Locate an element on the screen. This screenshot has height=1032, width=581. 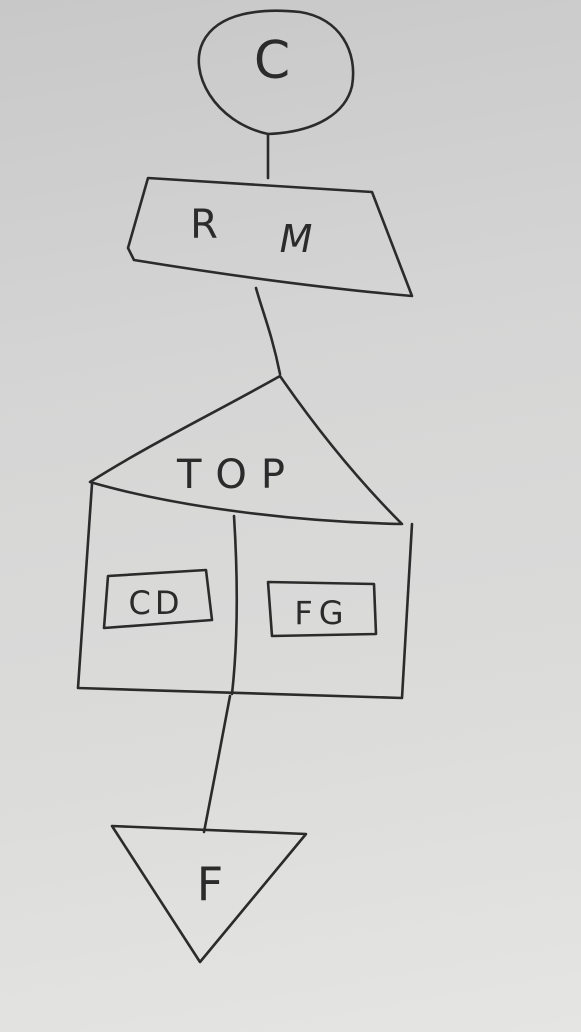
right-process-box-shape is located at coordinates (322, 609).